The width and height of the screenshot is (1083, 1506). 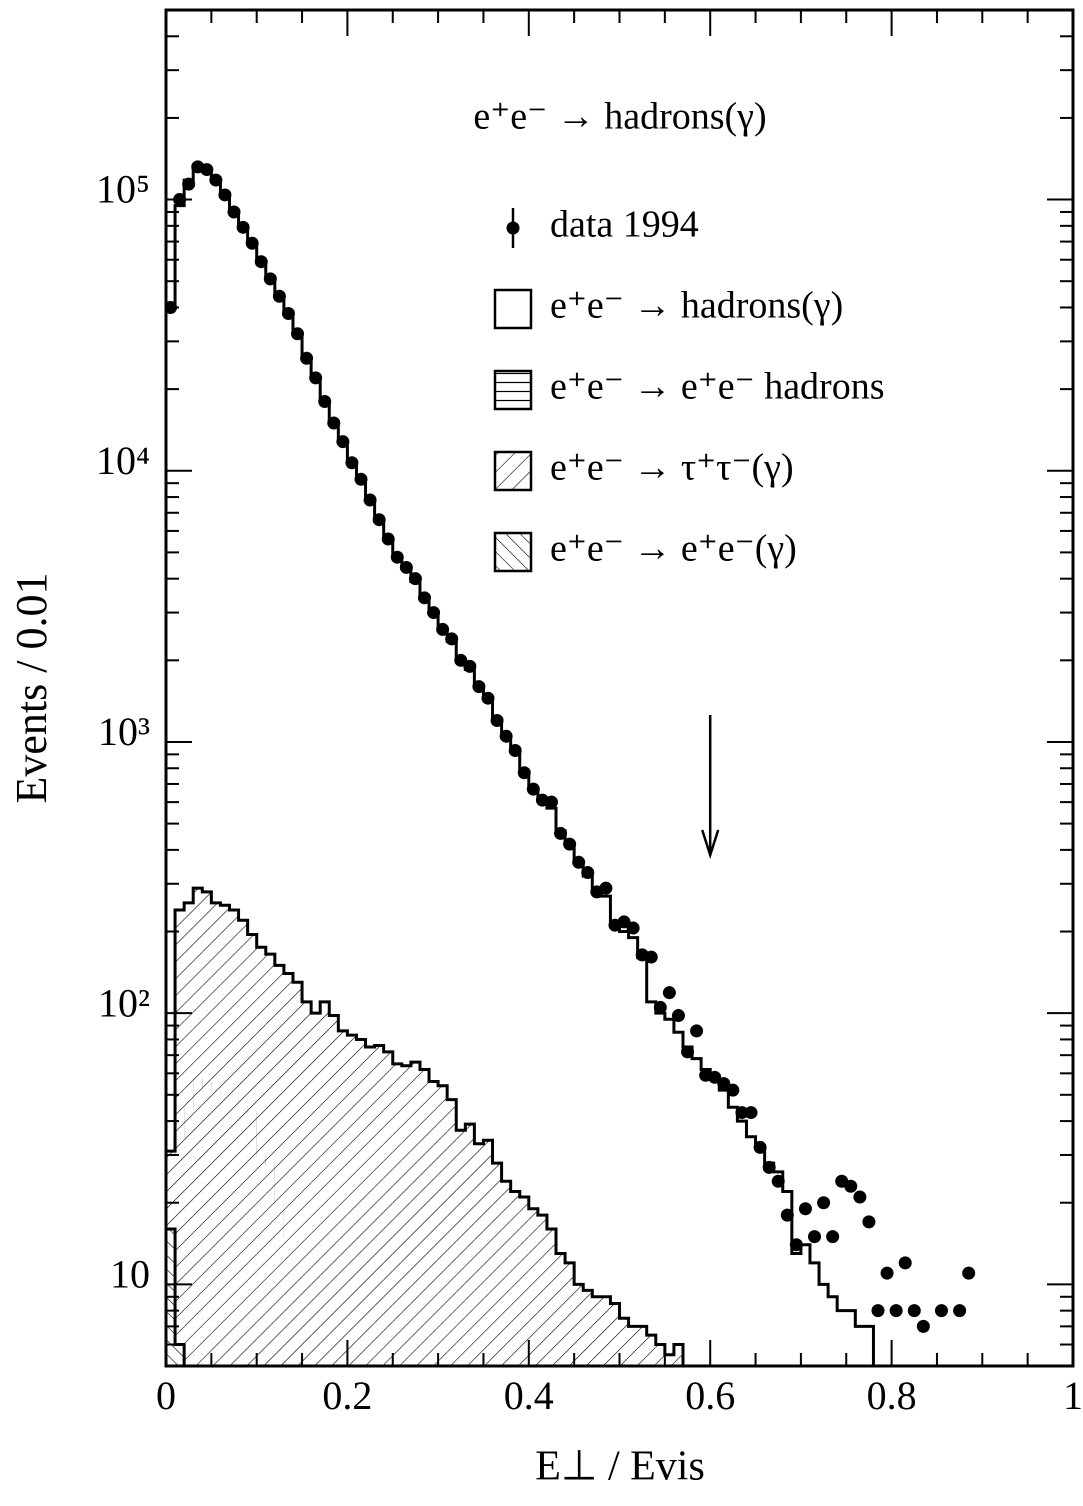 I want to click on x-tick-label: 0.6, so click(x=710, y=1395).